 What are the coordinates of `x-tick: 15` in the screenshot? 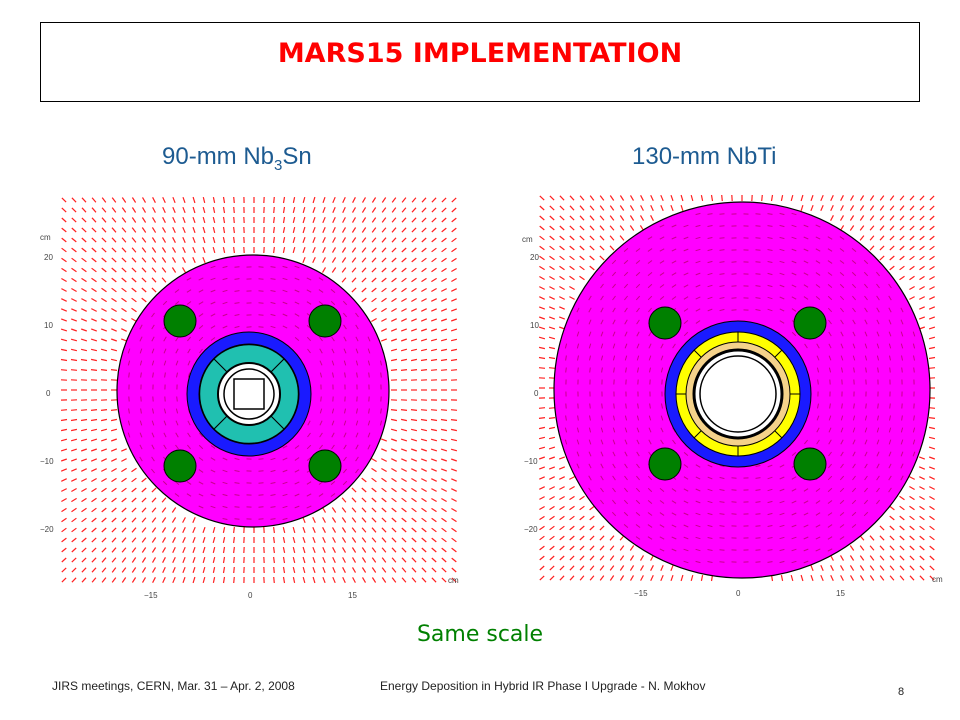 It's located at (840, 593).